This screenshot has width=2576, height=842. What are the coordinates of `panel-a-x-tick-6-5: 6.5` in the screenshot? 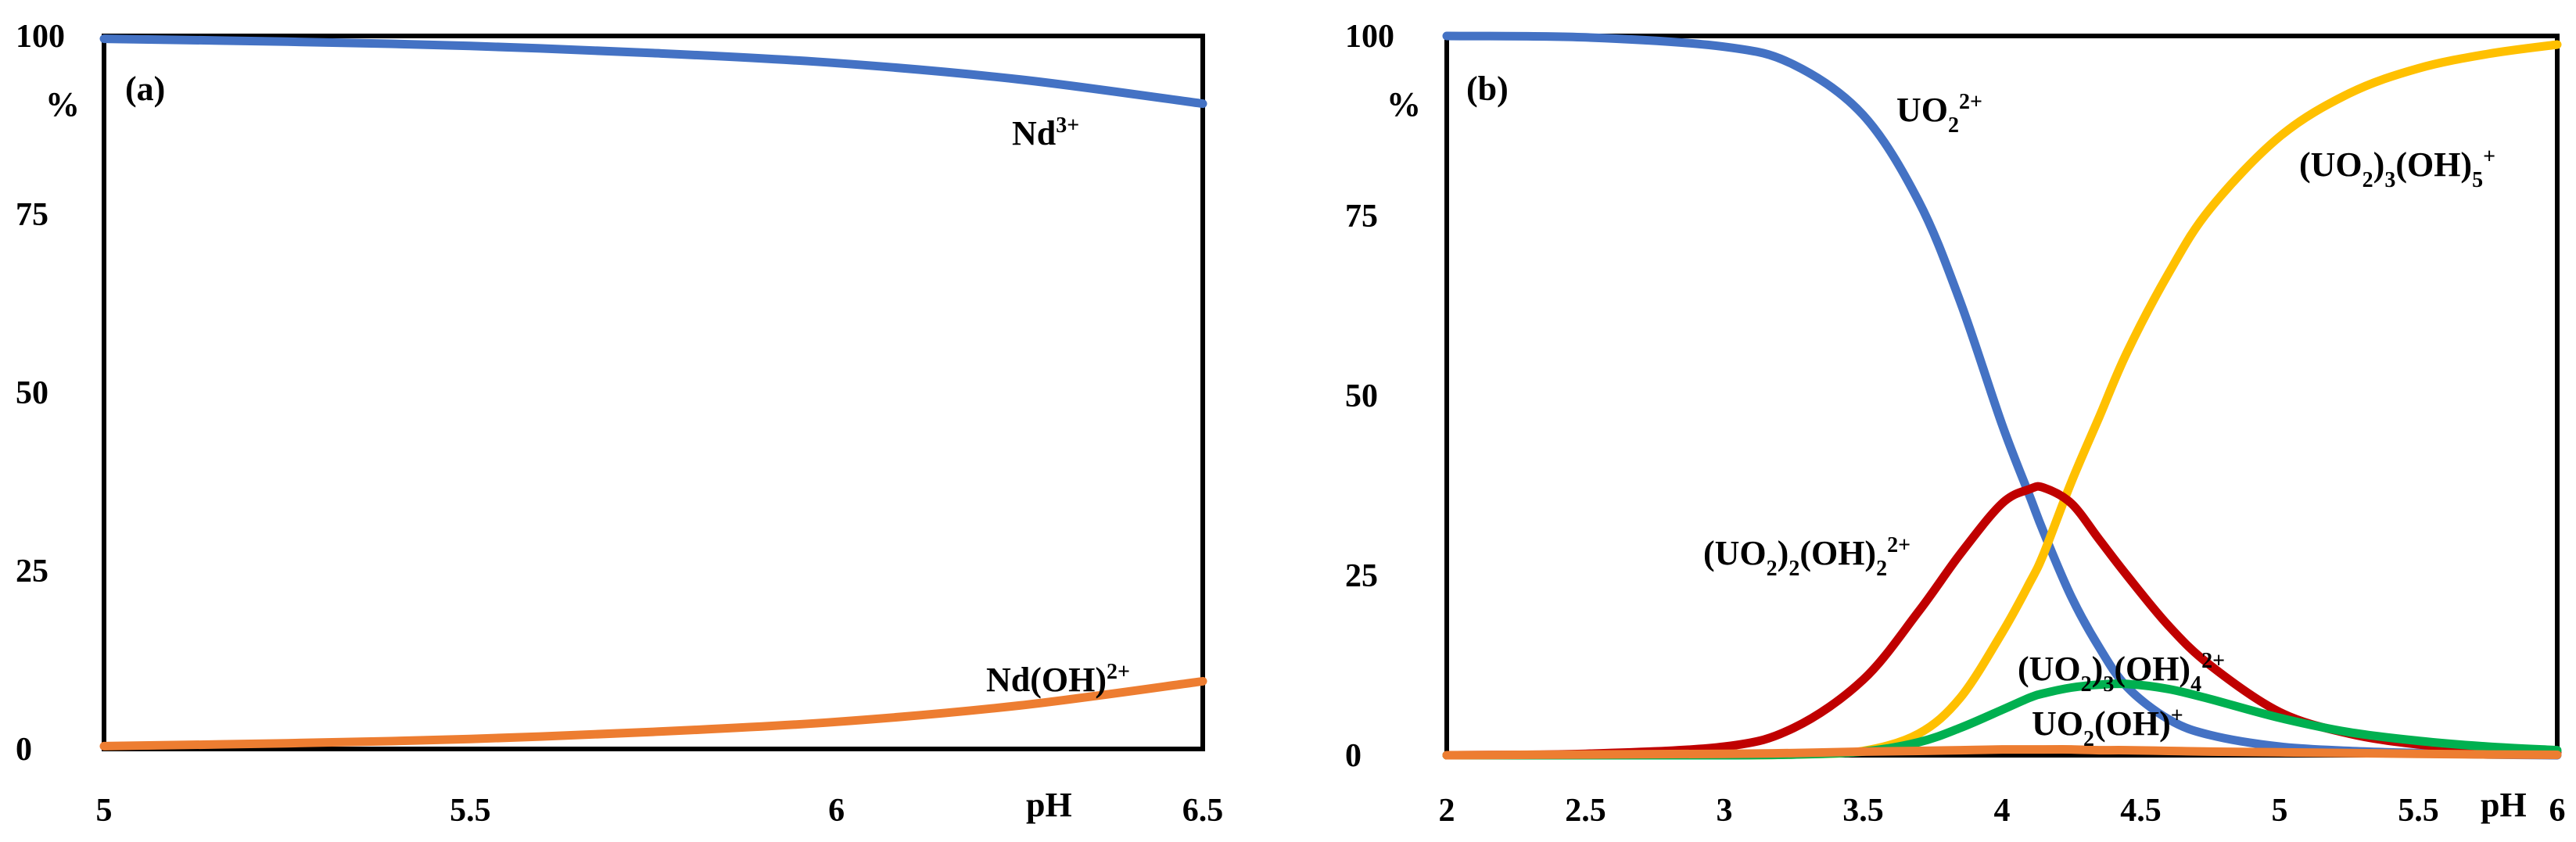 It's located at (1203, 811).